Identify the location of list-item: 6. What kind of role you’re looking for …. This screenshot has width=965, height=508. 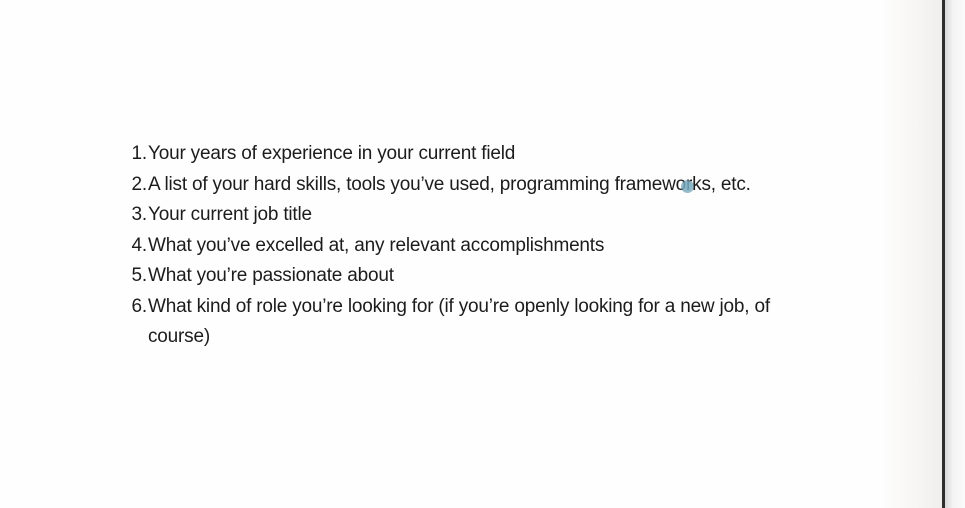
(472, 322).